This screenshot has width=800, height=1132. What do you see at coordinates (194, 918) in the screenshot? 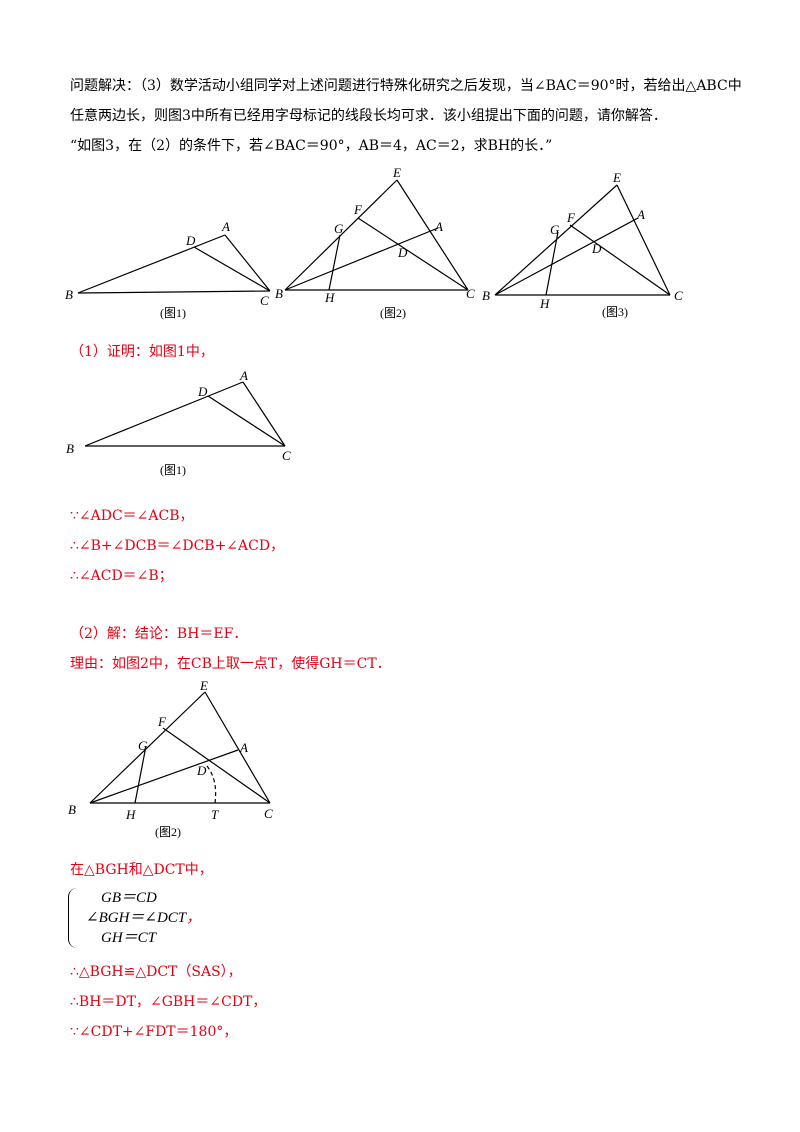
I see `system-comma: ，` at bounding box center [194, 918].